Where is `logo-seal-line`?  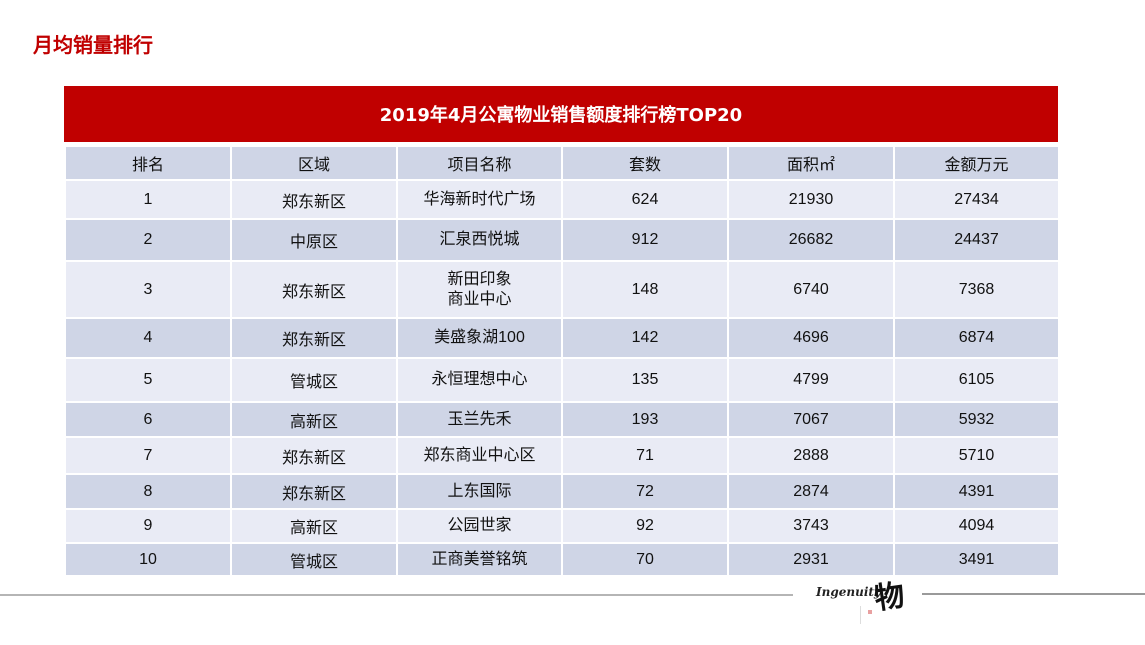 logo-seal-line is located at coordinates (860, 615).